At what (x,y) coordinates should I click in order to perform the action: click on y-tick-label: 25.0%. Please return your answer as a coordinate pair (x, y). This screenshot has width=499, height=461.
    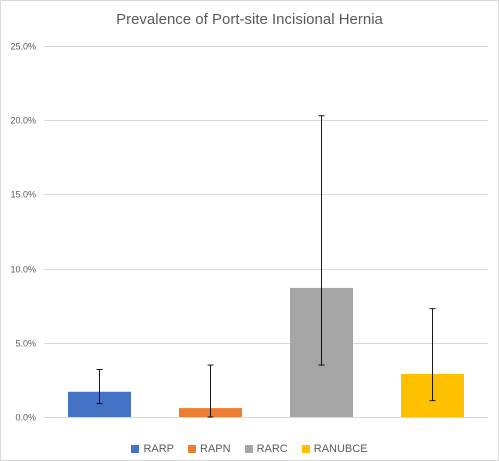
    Looking at the image, I should click on (23, 47).